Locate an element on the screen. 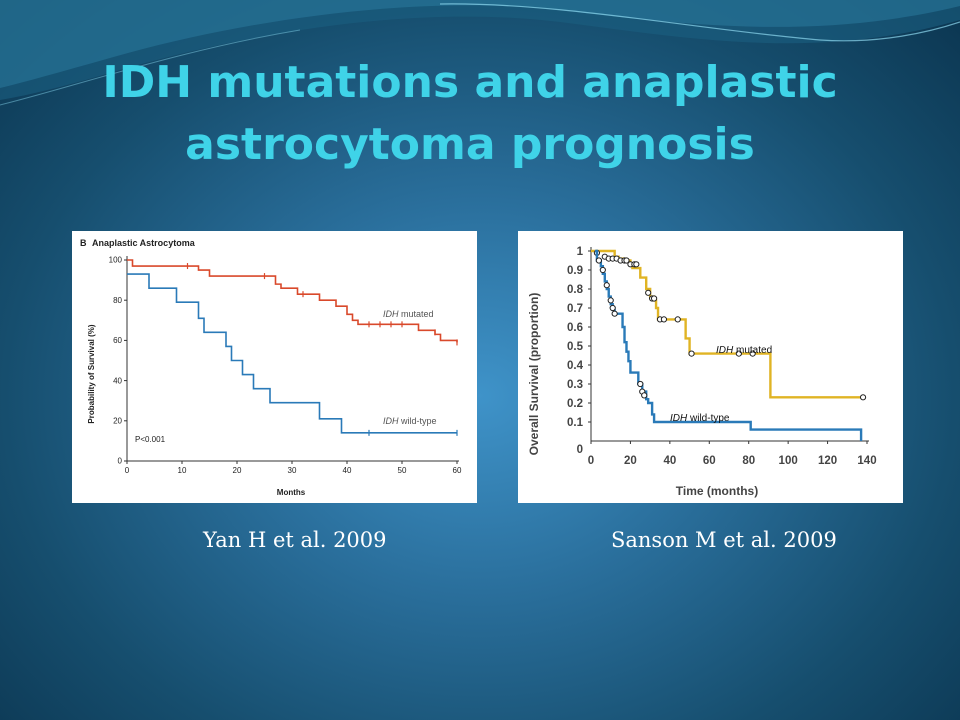  x-tick-label: 30 is located at coordinates (292, 470).